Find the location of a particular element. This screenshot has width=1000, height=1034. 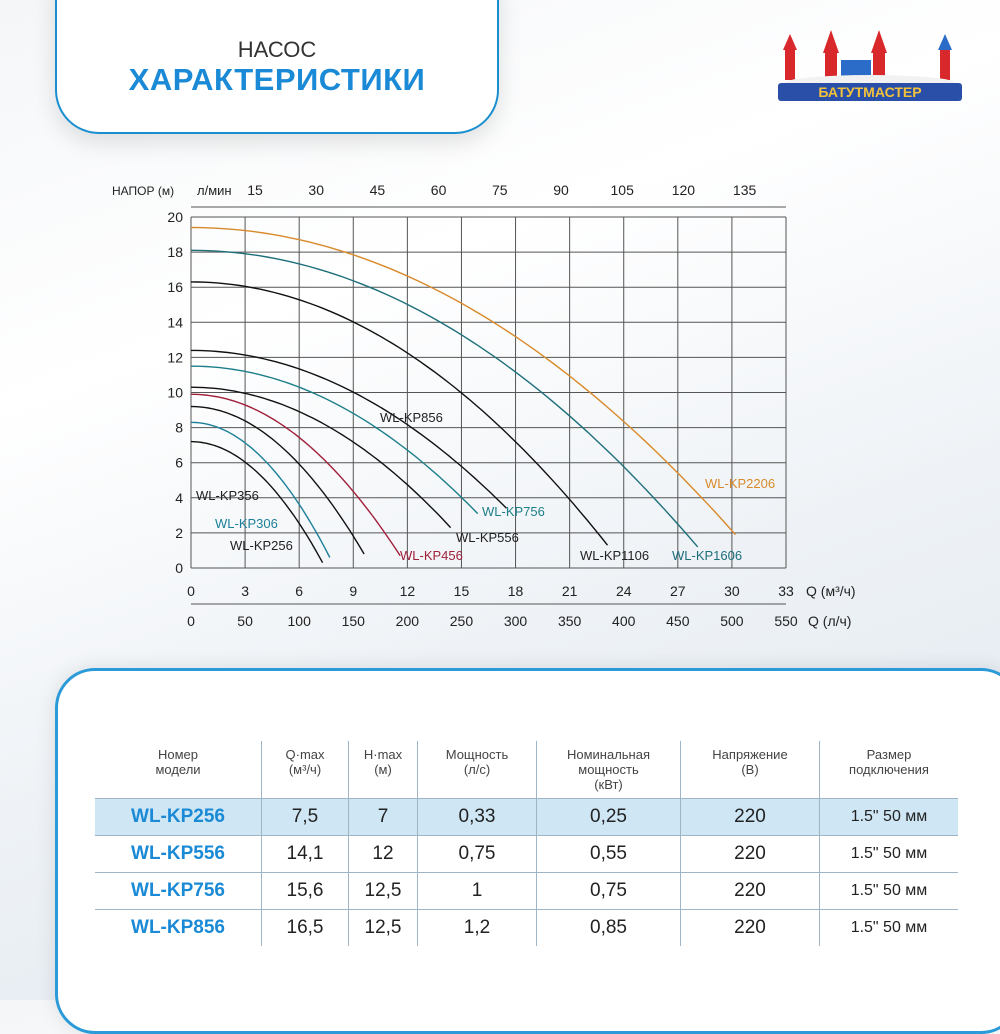

y-tick-label: 2 is located at coordinates (179, 533).